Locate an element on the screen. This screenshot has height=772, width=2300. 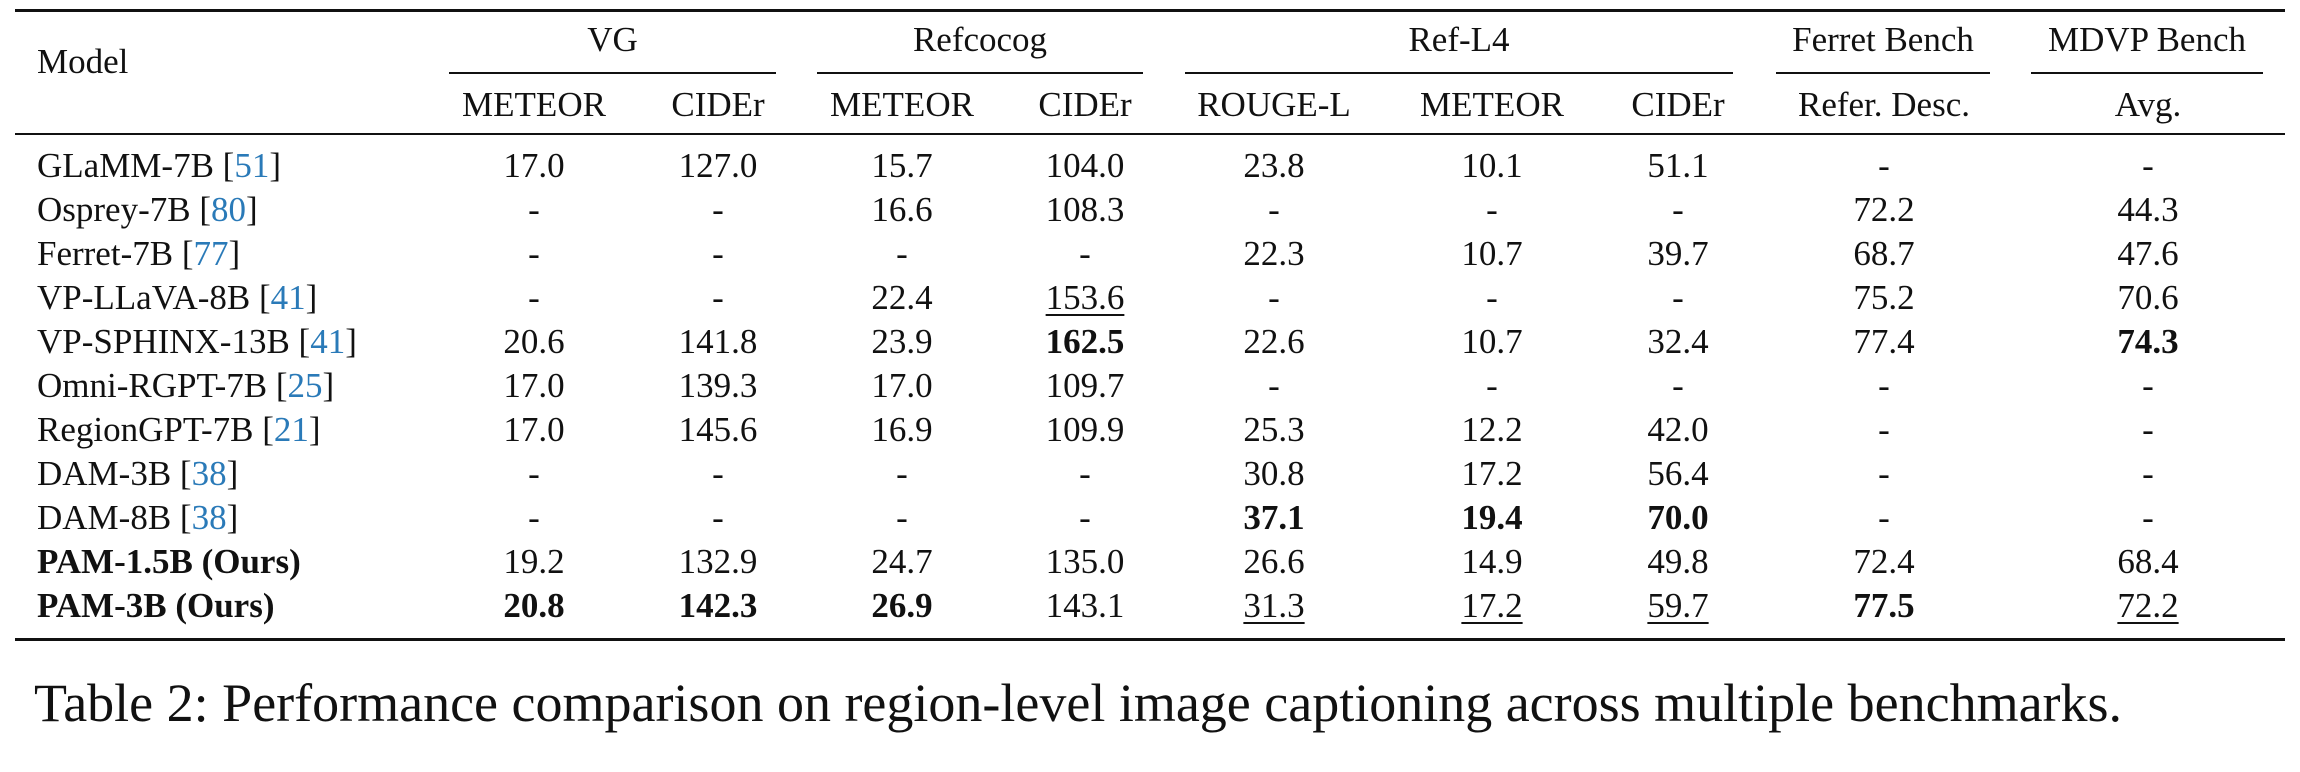
column-header: ROUGE-L is located at coordinates (1274, 104).